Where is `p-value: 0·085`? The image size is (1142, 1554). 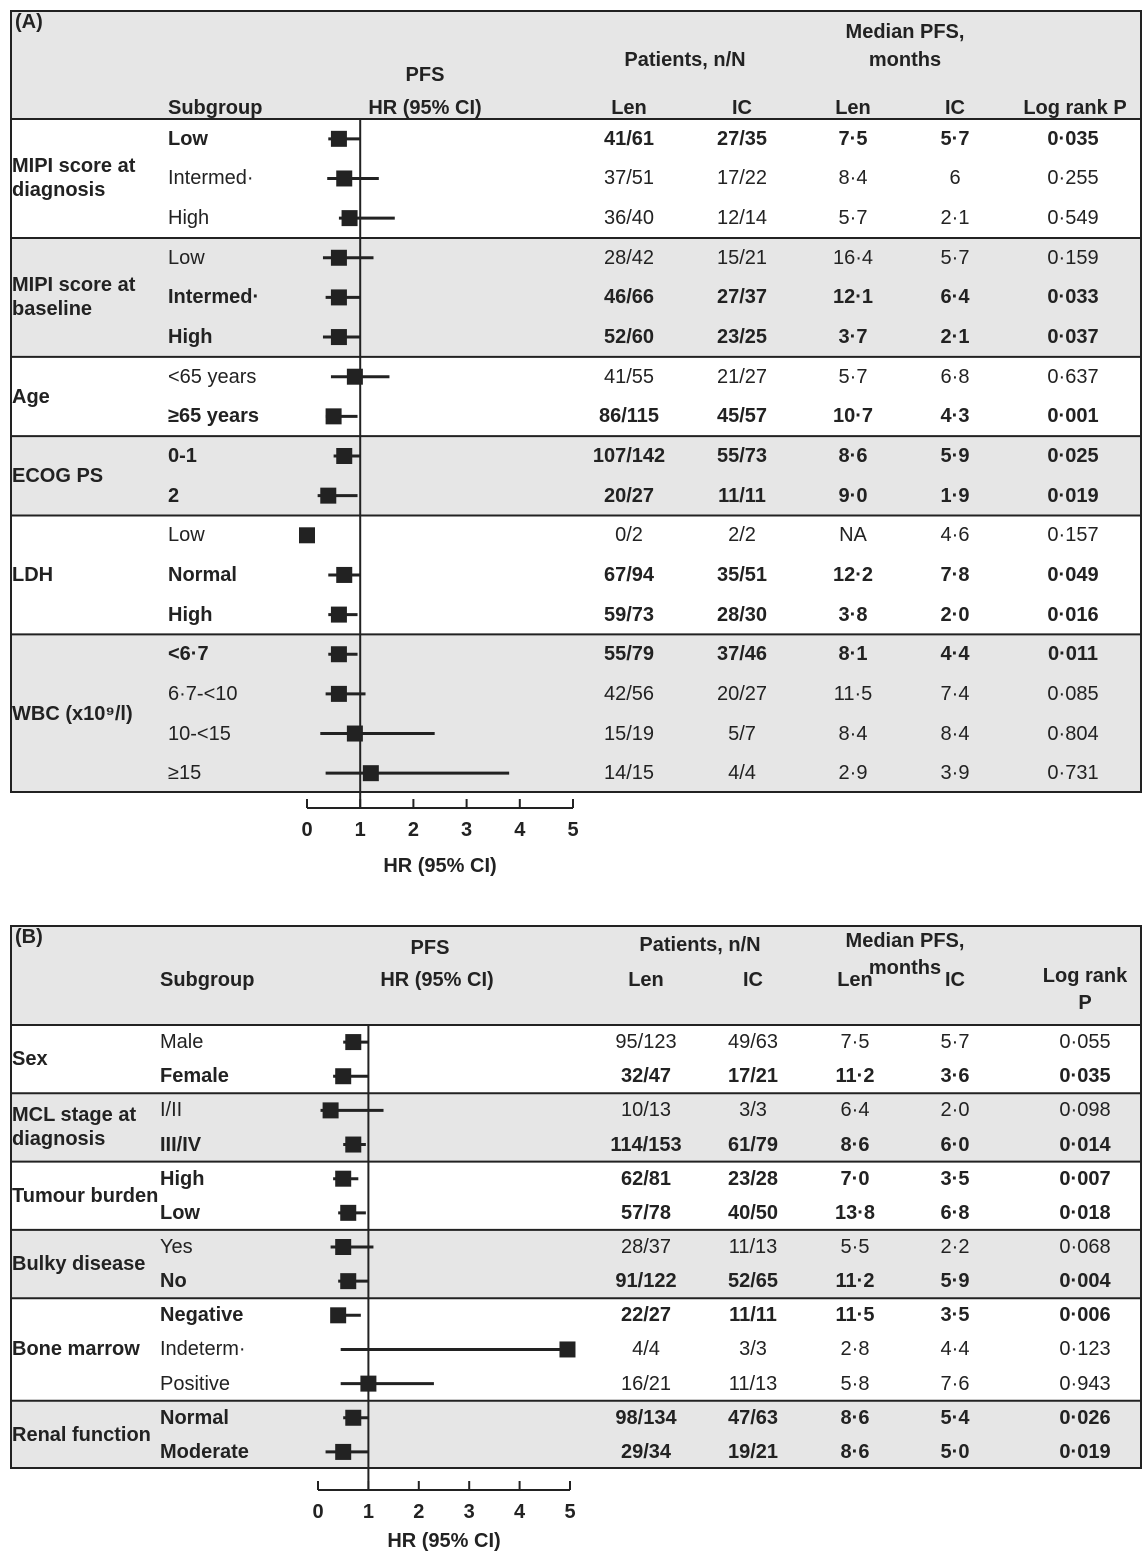 p-value: 0·085 is located at coordinates (1073, 693).